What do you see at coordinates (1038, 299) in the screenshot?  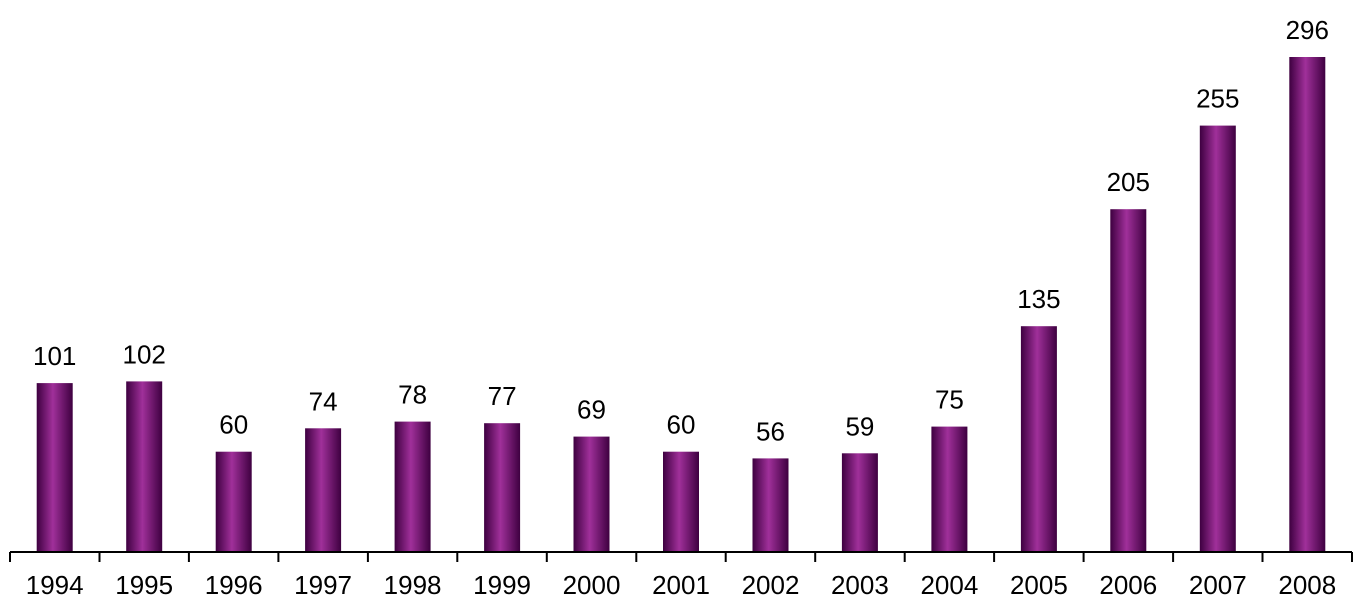 I see `data-label-2005: 135` at bounding box center [1038, 299].